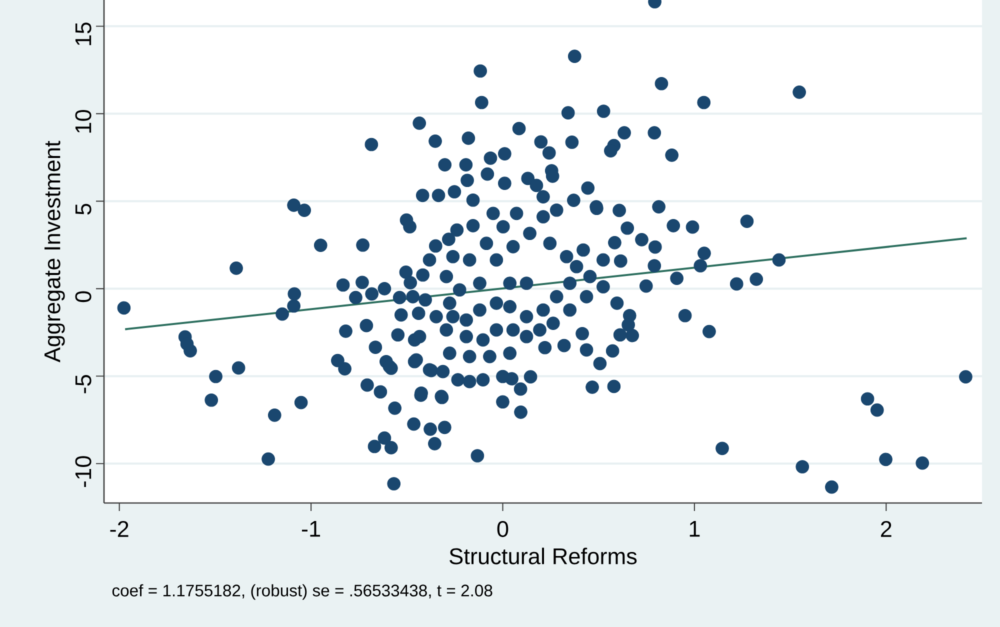  Describe the element at coordinates (119, 529) in the screenshot. I see `x-tick-label: -2` at that location.